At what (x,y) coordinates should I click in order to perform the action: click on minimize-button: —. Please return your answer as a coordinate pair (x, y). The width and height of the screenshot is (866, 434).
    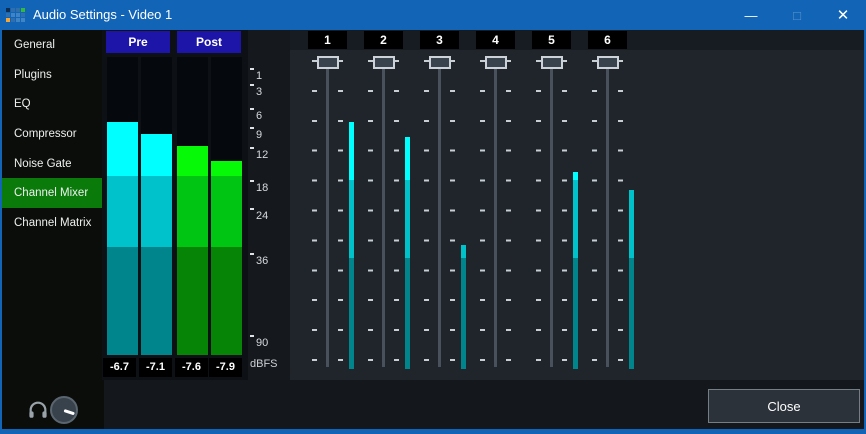
    Looking at the image, I should click on (751, 15).